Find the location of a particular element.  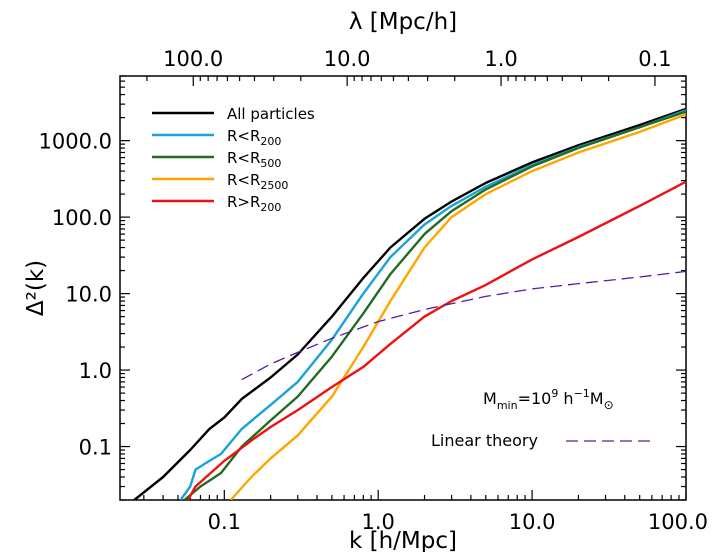

x-tick-label: 10.0 is located at coordinates (532, 522).